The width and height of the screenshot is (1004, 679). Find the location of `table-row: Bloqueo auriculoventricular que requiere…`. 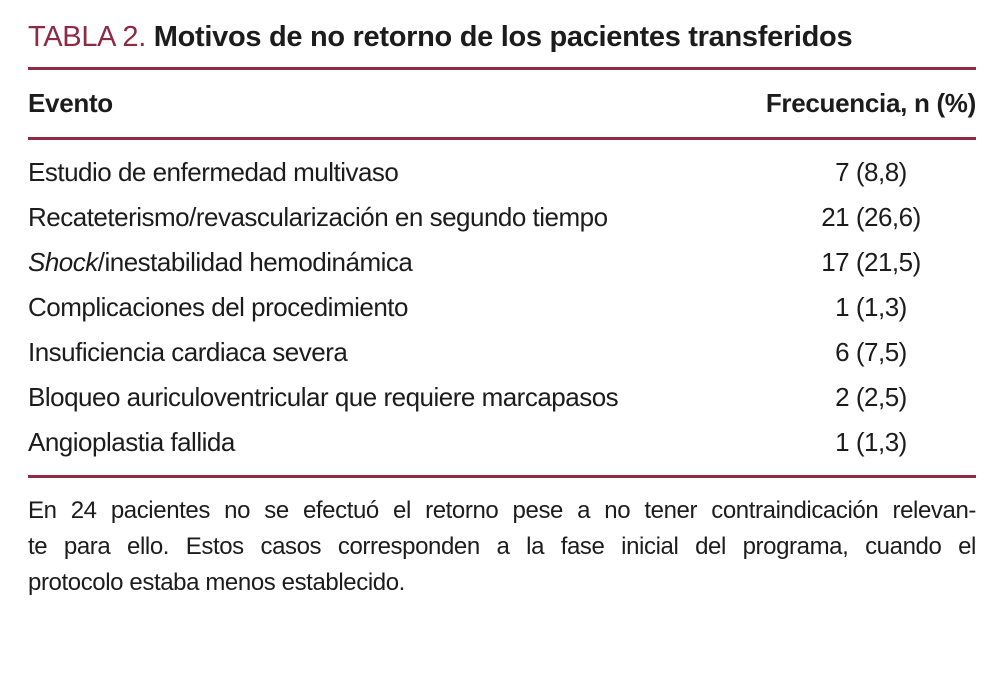

table-row: Bloqueo auriculoventricular que requiere… is located at coordinates (502, 397).